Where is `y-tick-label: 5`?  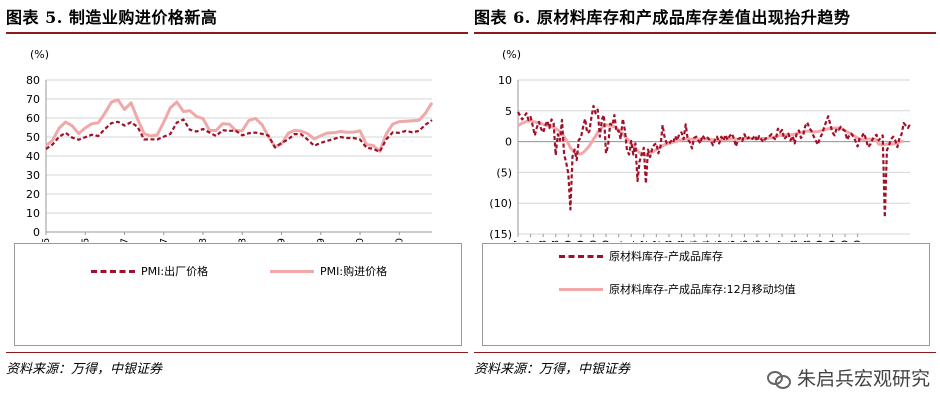
y-tick-label: 5 is located at coordinates (508, 111).